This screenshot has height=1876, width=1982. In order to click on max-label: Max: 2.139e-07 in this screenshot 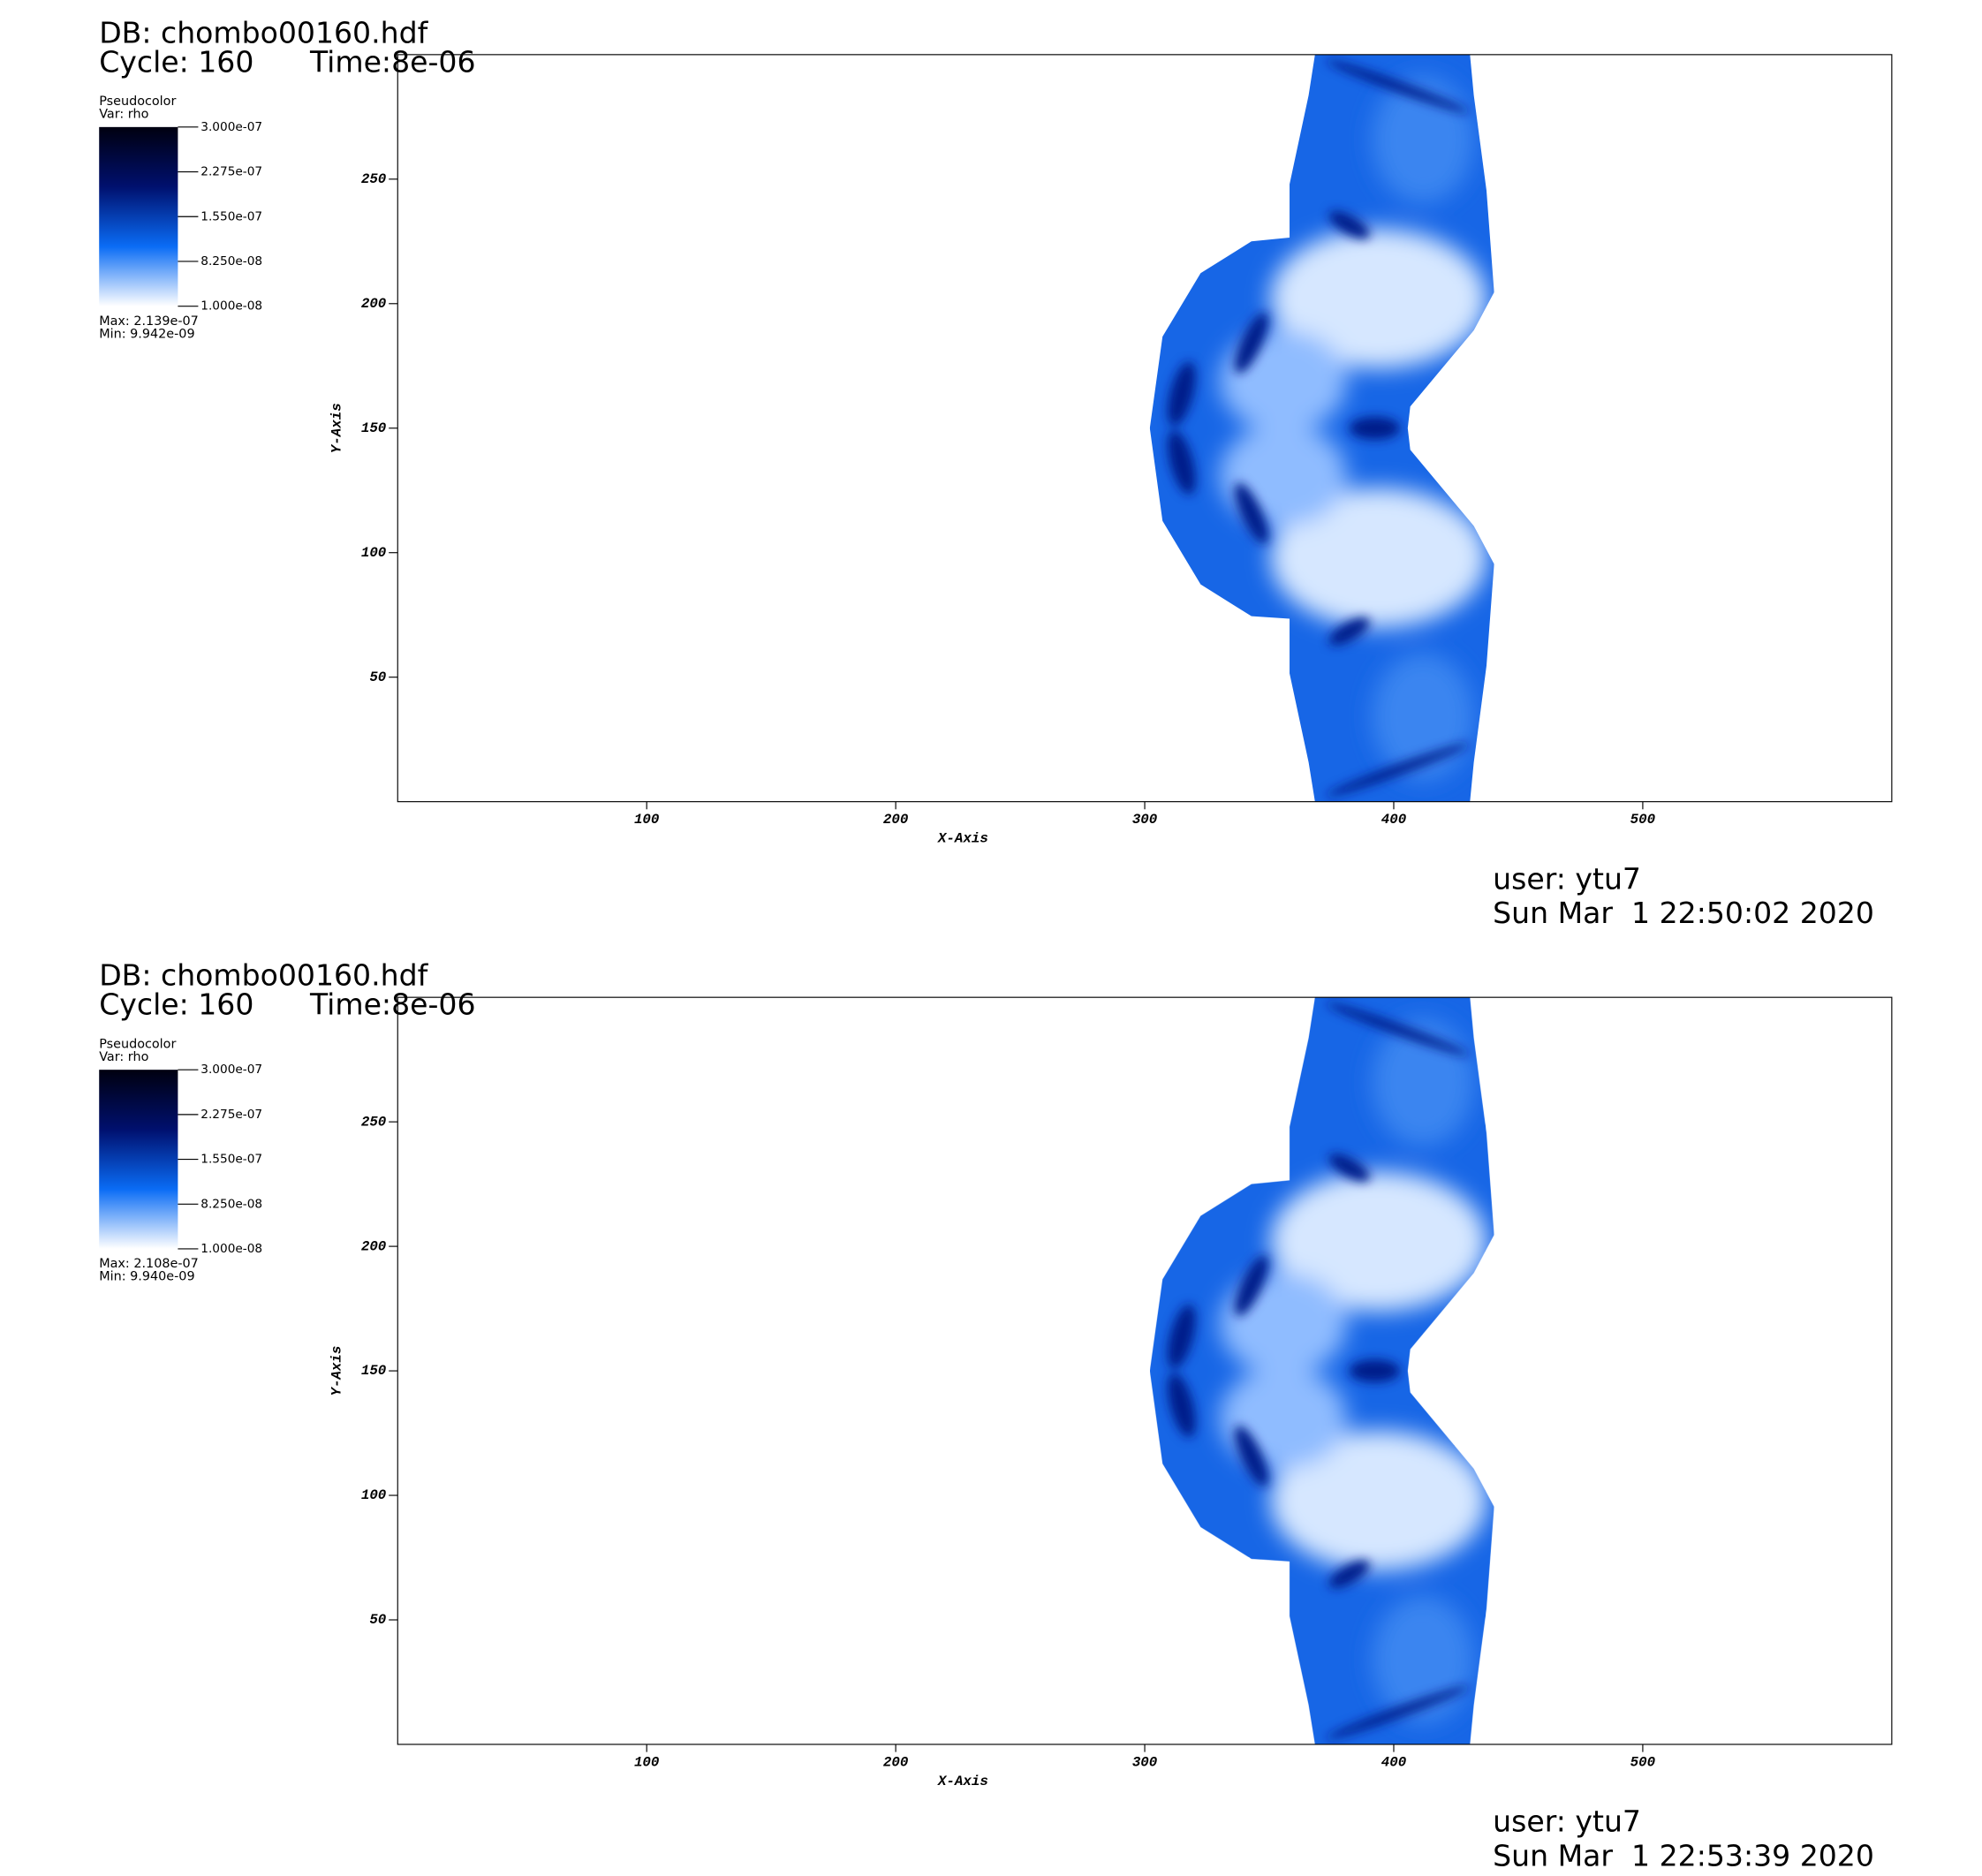, I will do `click(149, 321)`.